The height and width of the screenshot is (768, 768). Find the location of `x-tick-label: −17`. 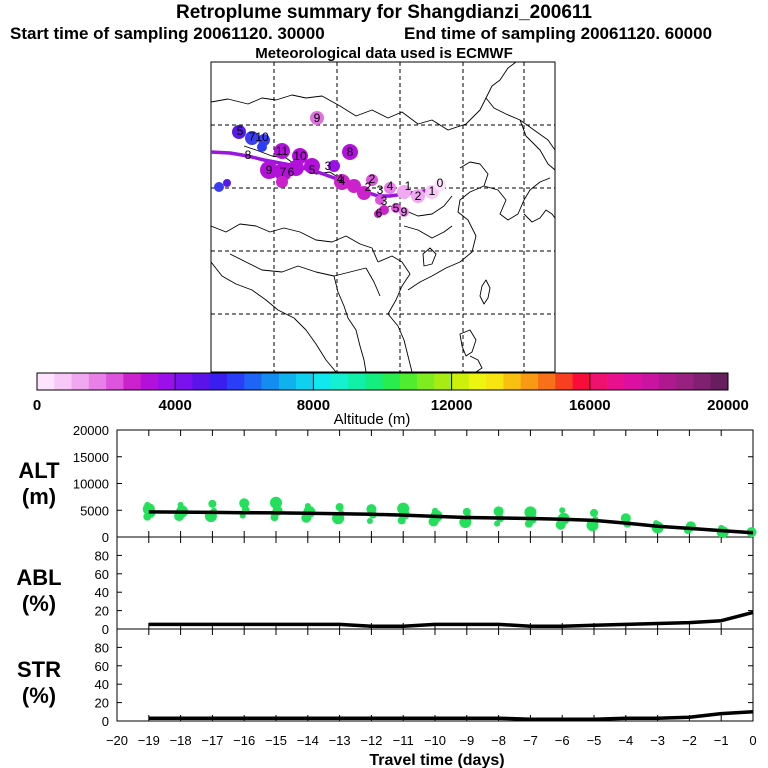

x-tick-label: −17 is located at coordinates (212, 740).